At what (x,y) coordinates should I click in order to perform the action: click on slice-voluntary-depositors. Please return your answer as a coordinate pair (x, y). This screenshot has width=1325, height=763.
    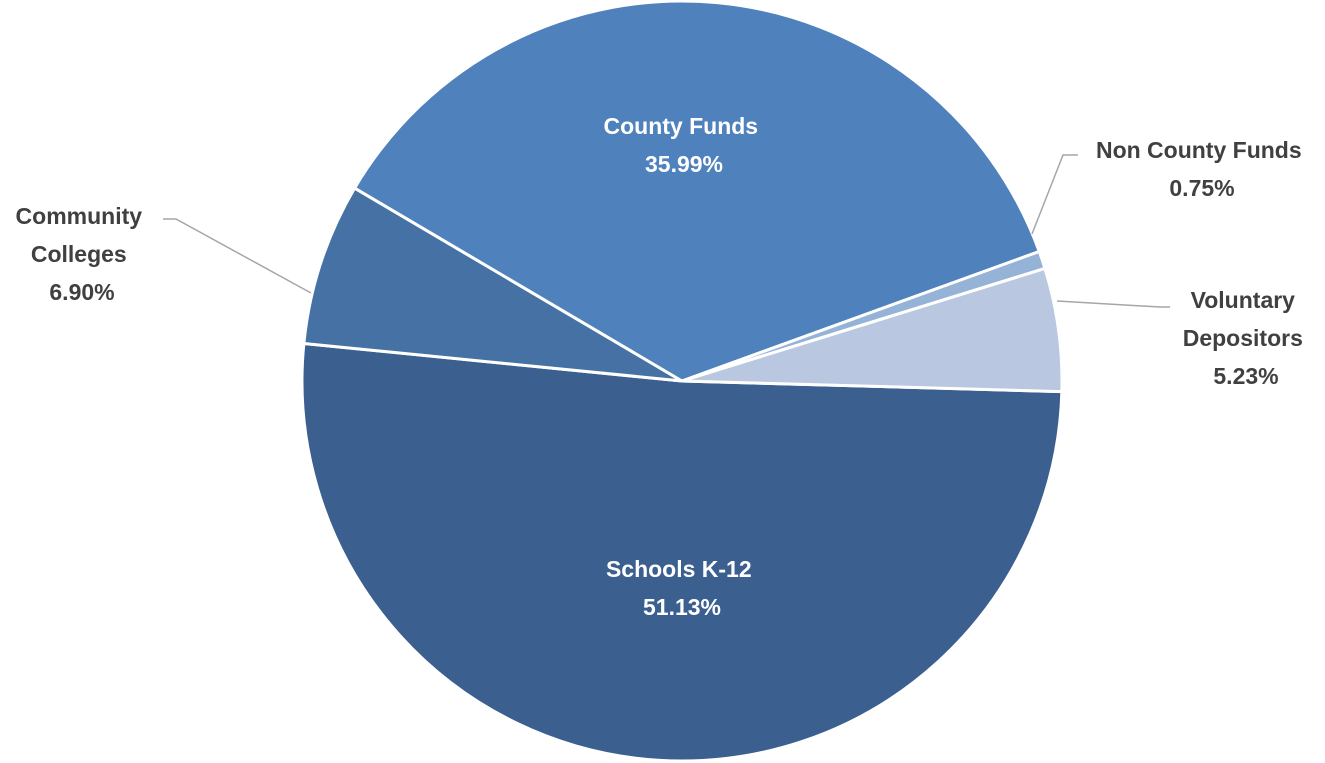
    Looking at the image, I should click on (872, 330).